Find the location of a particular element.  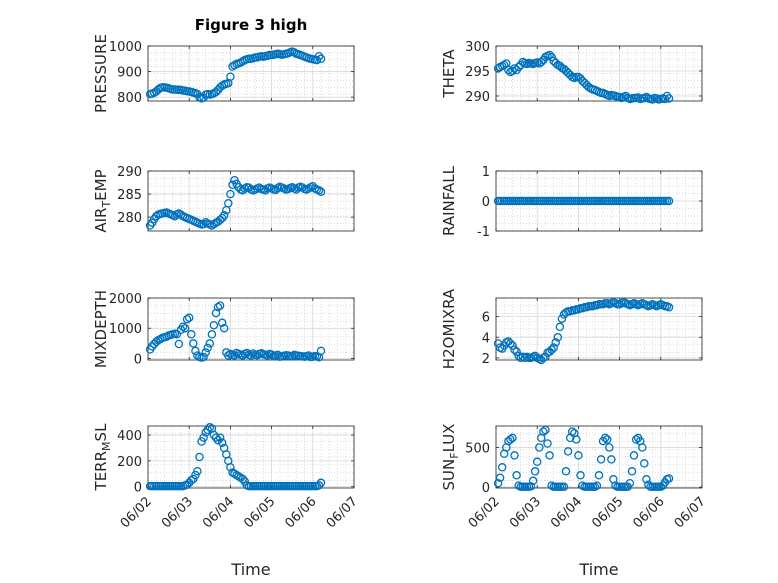

y-axis-label: RAINFALL is located at coordinates (449, 200).